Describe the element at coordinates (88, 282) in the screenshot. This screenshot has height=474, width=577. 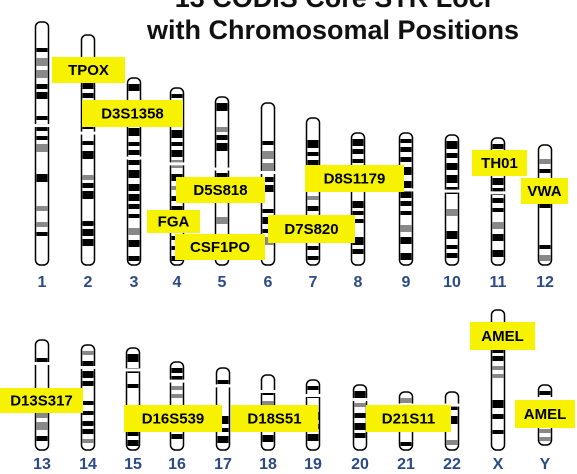
I see `chromosome-number: 2` at that location.